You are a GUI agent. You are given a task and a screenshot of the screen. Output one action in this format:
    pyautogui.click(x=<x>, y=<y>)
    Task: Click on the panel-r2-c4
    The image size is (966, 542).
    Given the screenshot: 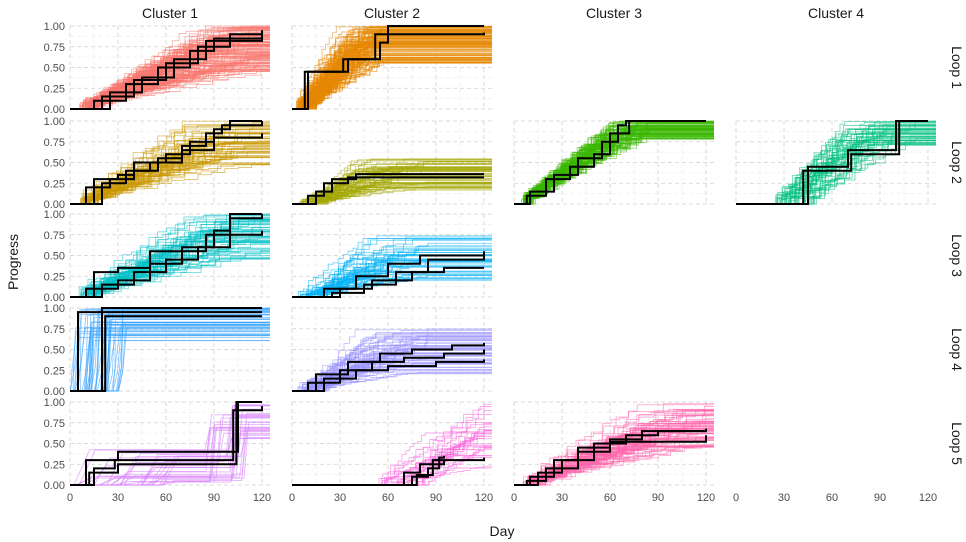 What is the action you would take?
    pyautogui.click(x=835, y=162)
    